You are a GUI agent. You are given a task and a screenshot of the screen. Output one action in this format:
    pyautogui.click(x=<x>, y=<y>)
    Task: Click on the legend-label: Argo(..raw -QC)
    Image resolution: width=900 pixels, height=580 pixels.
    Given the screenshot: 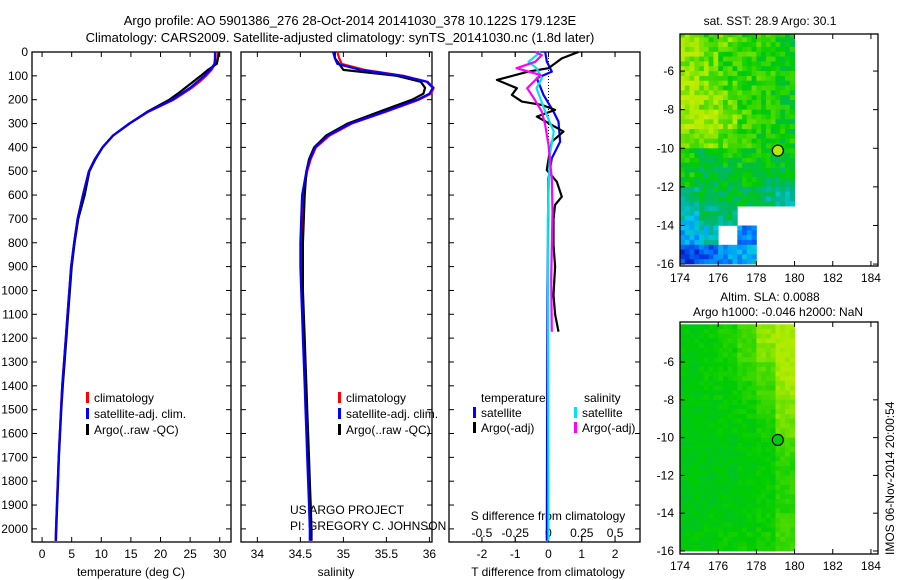 What is the action you would take?
    pyautogui.click(x=136, y=430)
    